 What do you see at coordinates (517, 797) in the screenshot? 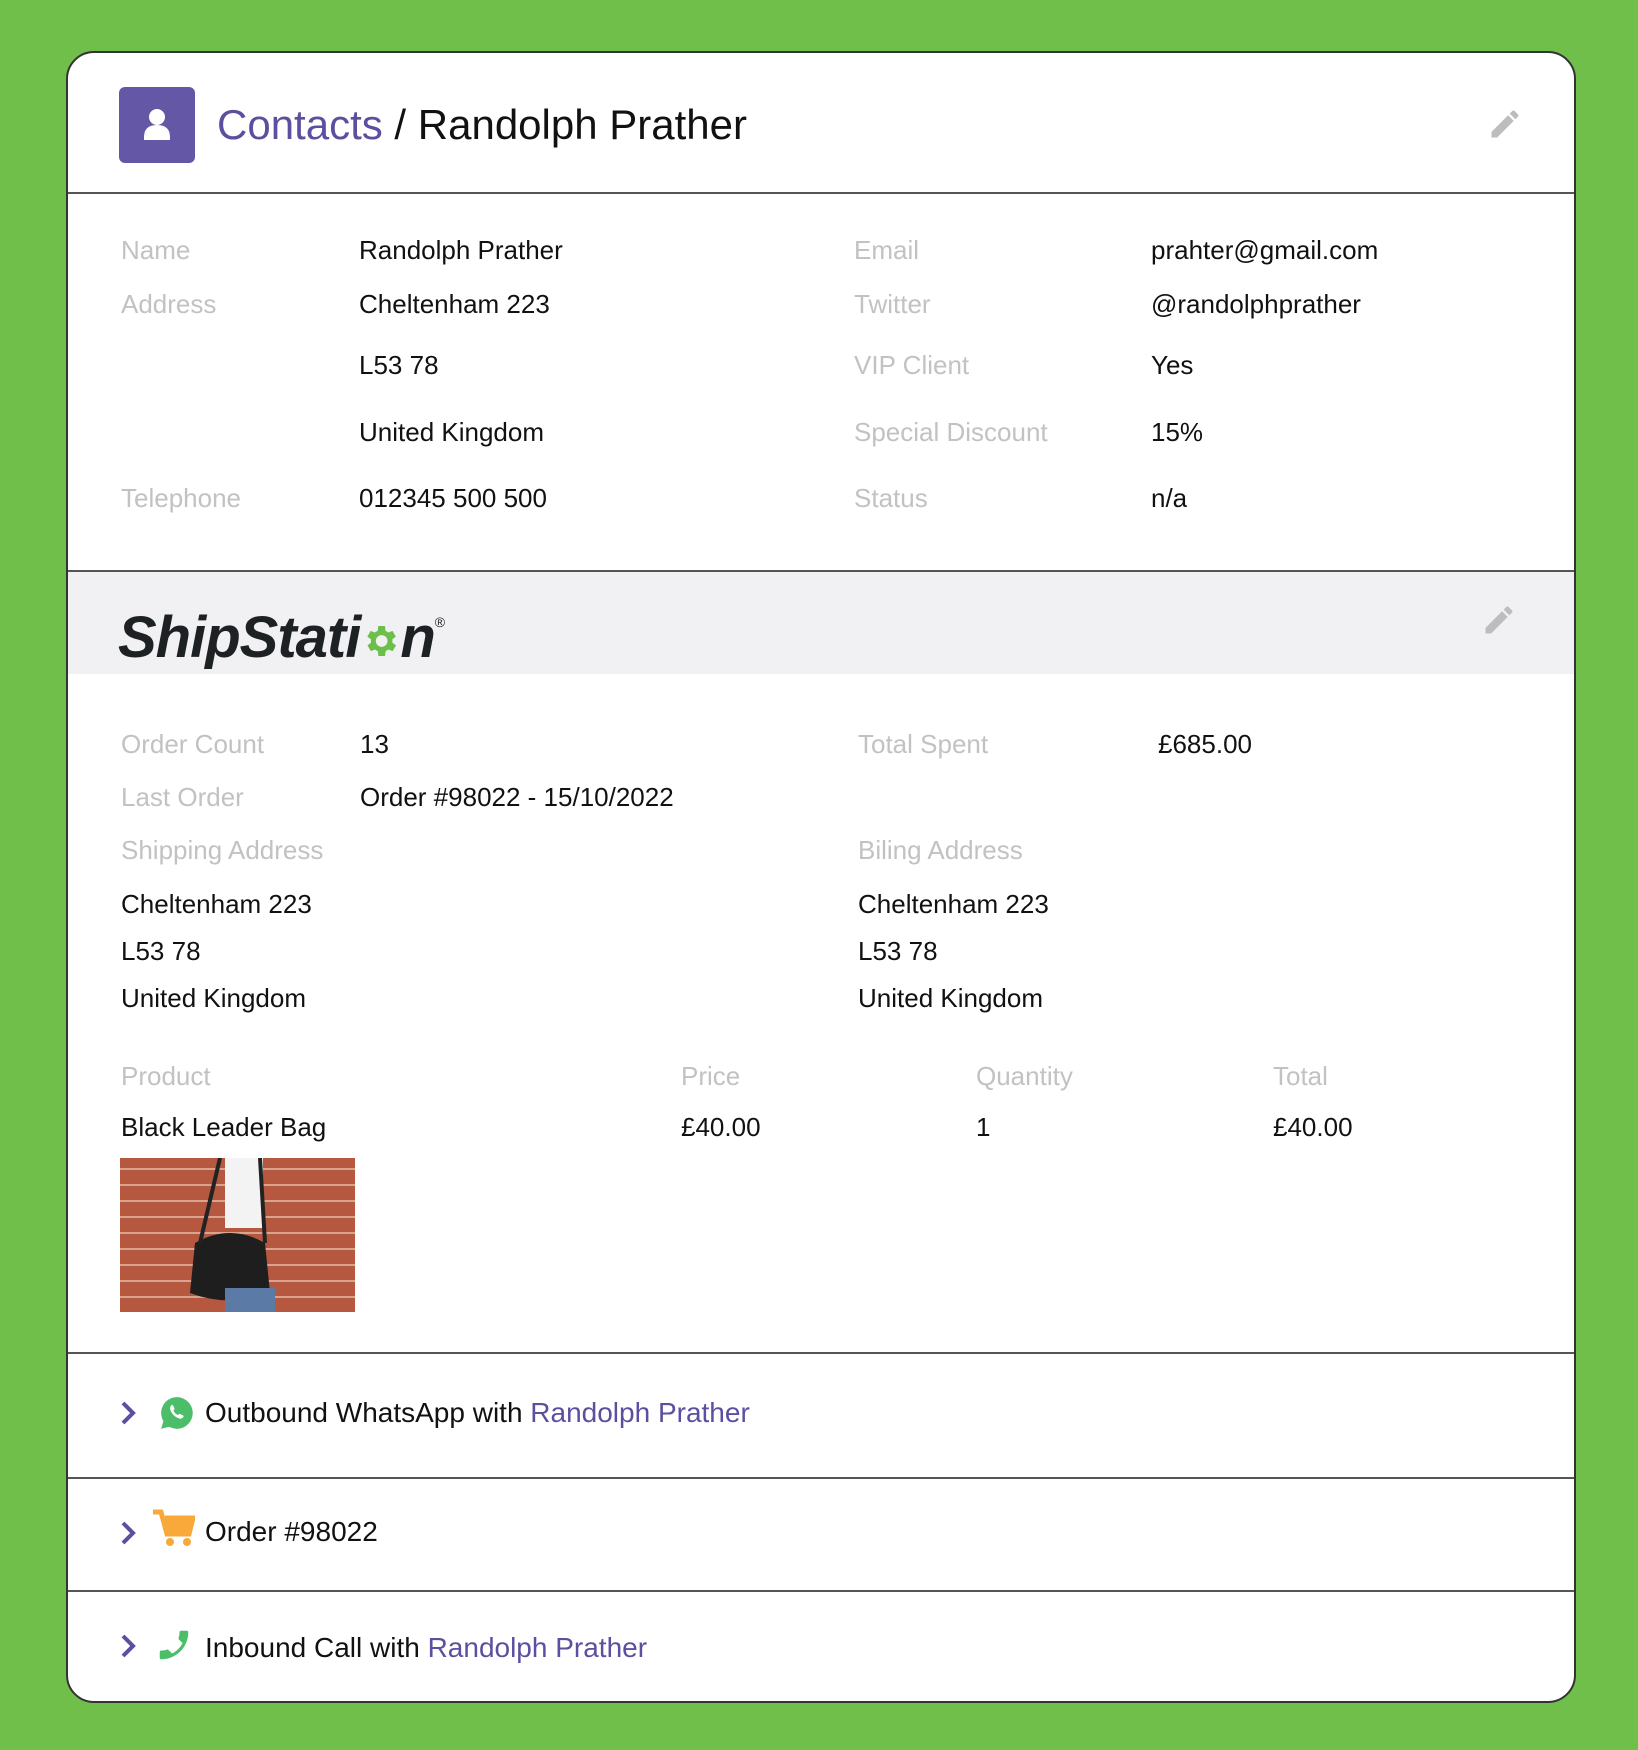
I see `last-order-value: Order #98022 - 15/10/2022` at bounding box center [517, 797].